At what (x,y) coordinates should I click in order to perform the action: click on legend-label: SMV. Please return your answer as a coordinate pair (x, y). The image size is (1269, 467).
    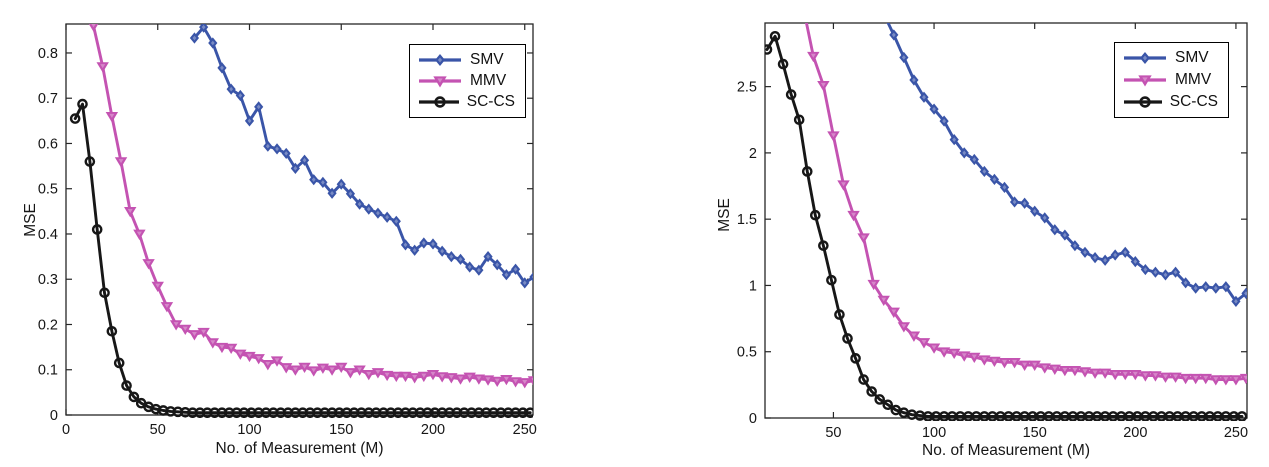
    Looking at the image, I should click on (487, 59).